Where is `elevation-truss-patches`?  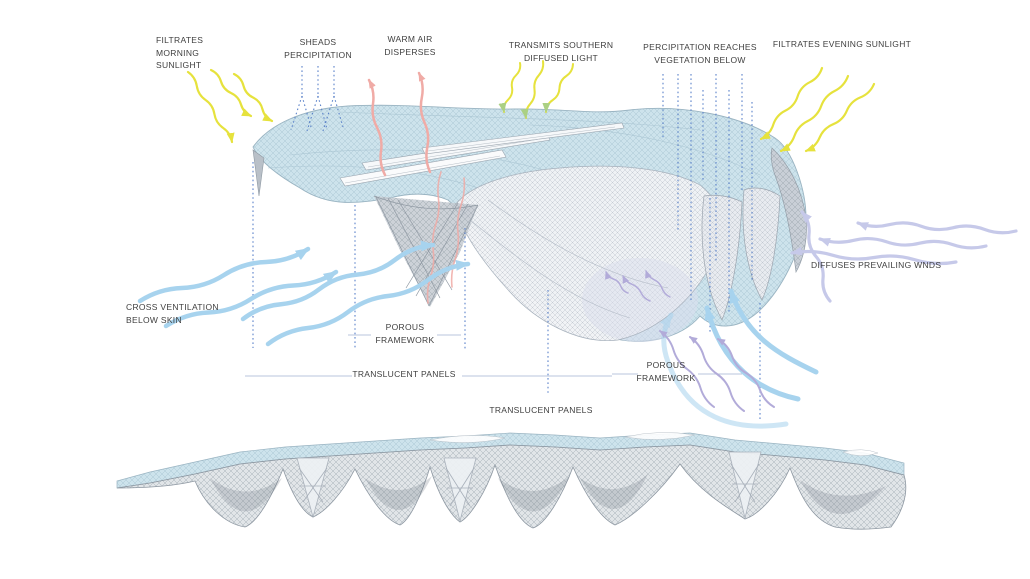
elevation-truss-patches is located at coordinates (654, 444).